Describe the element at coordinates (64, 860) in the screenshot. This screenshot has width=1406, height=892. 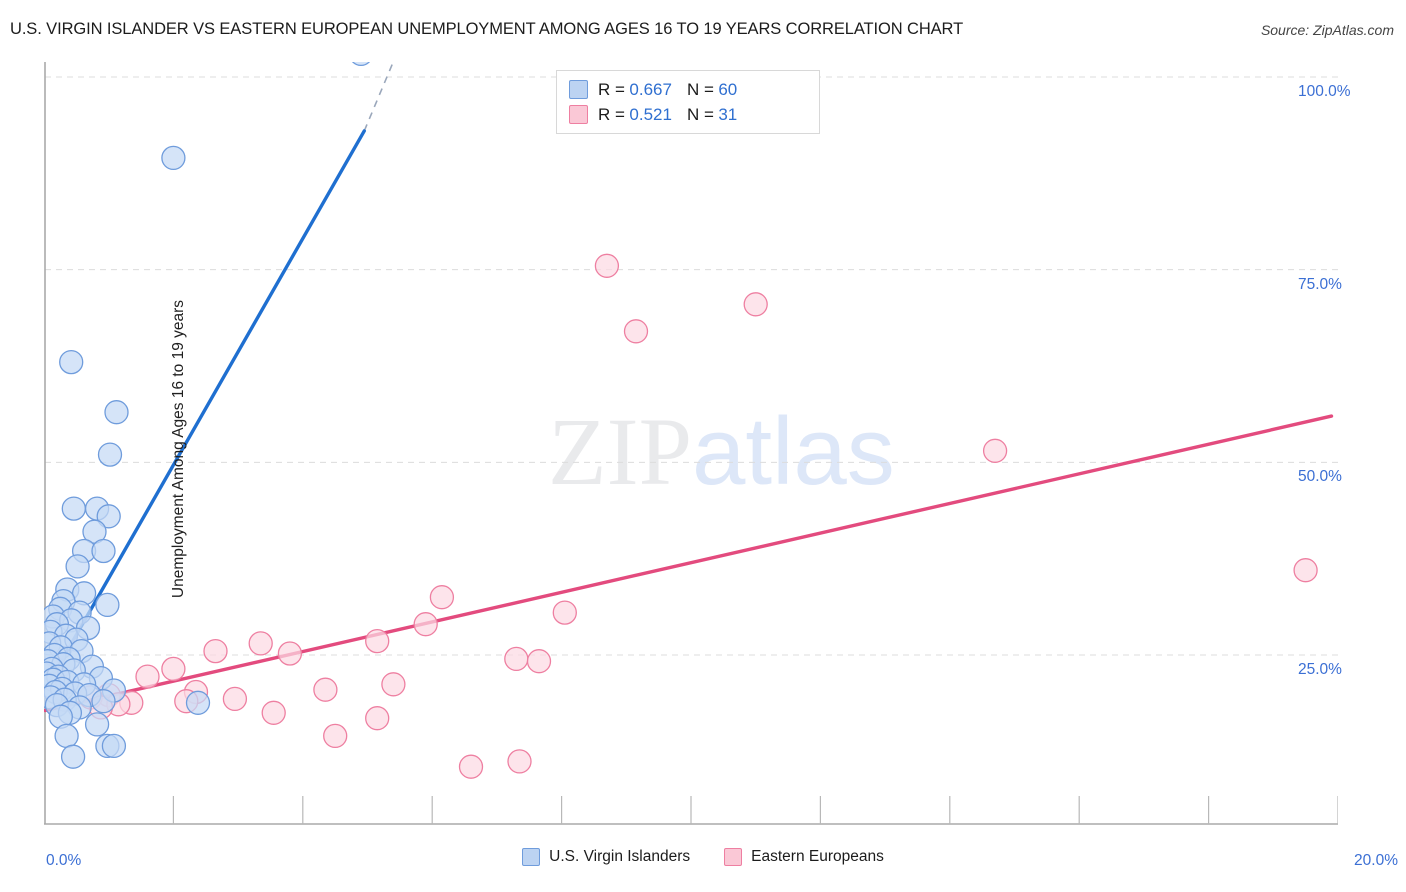
I see `x-axis-tick-min: 0.0%` at that location.